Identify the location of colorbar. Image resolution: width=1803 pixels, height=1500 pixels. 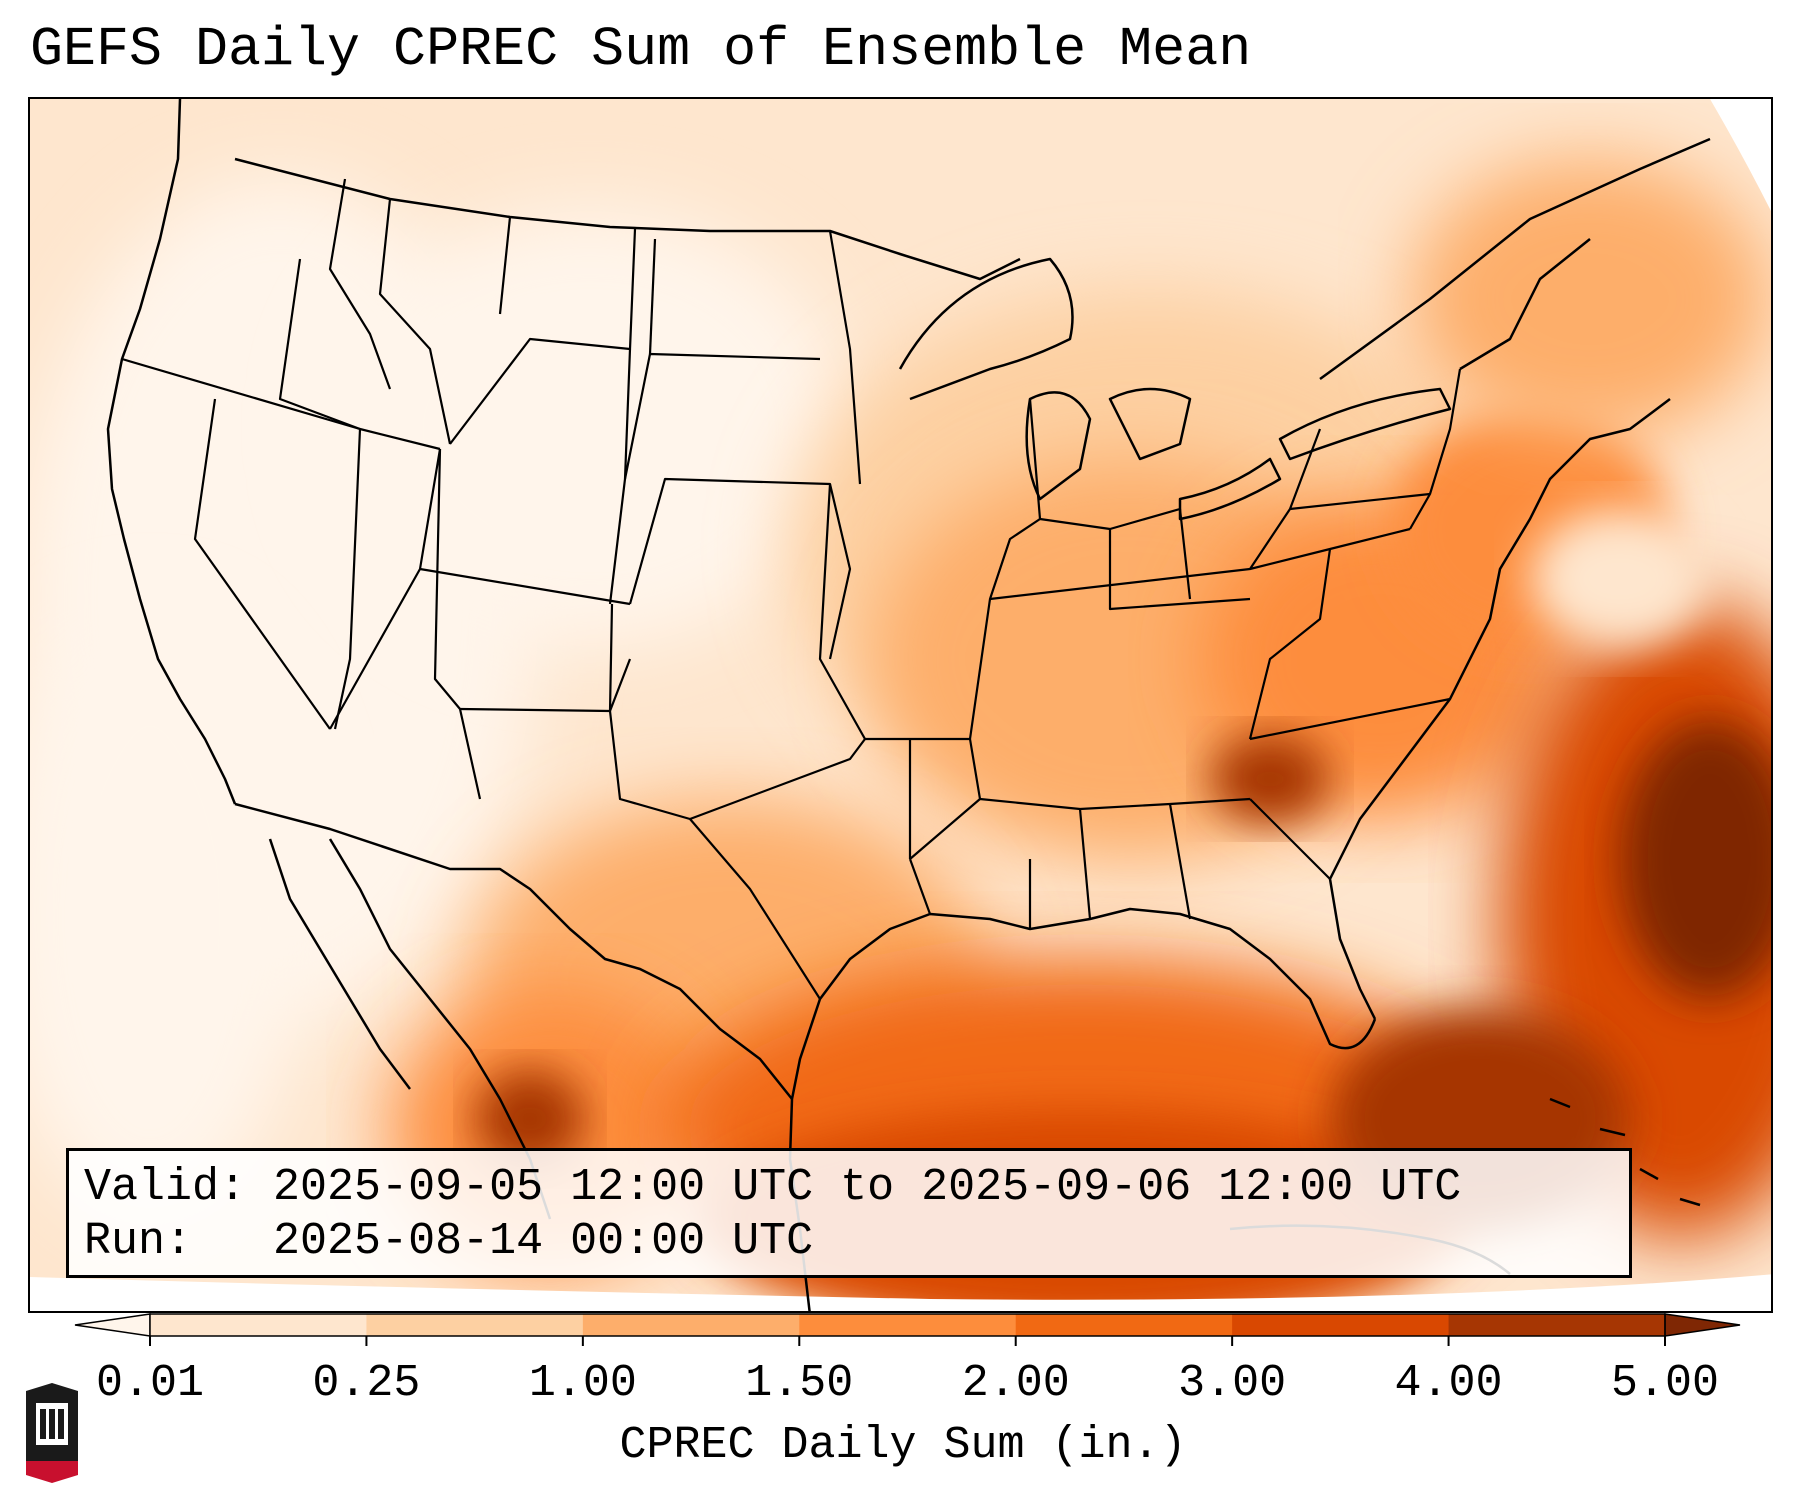
(907, 1329).